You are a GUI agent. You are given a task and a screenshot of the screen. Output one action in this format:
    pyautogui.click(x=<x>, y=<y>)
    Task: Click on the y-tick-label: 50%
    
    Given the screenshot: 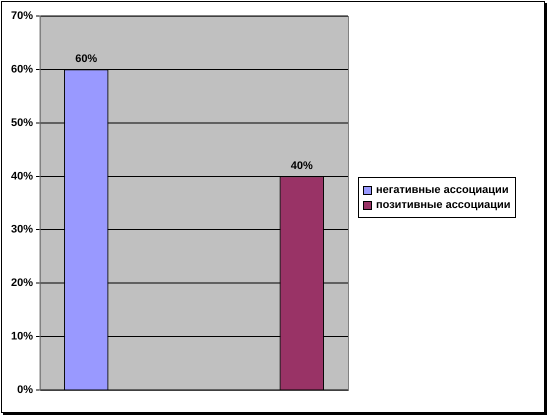 What is the action you would take?
    pyautogui.click(x=22, y=122)
    